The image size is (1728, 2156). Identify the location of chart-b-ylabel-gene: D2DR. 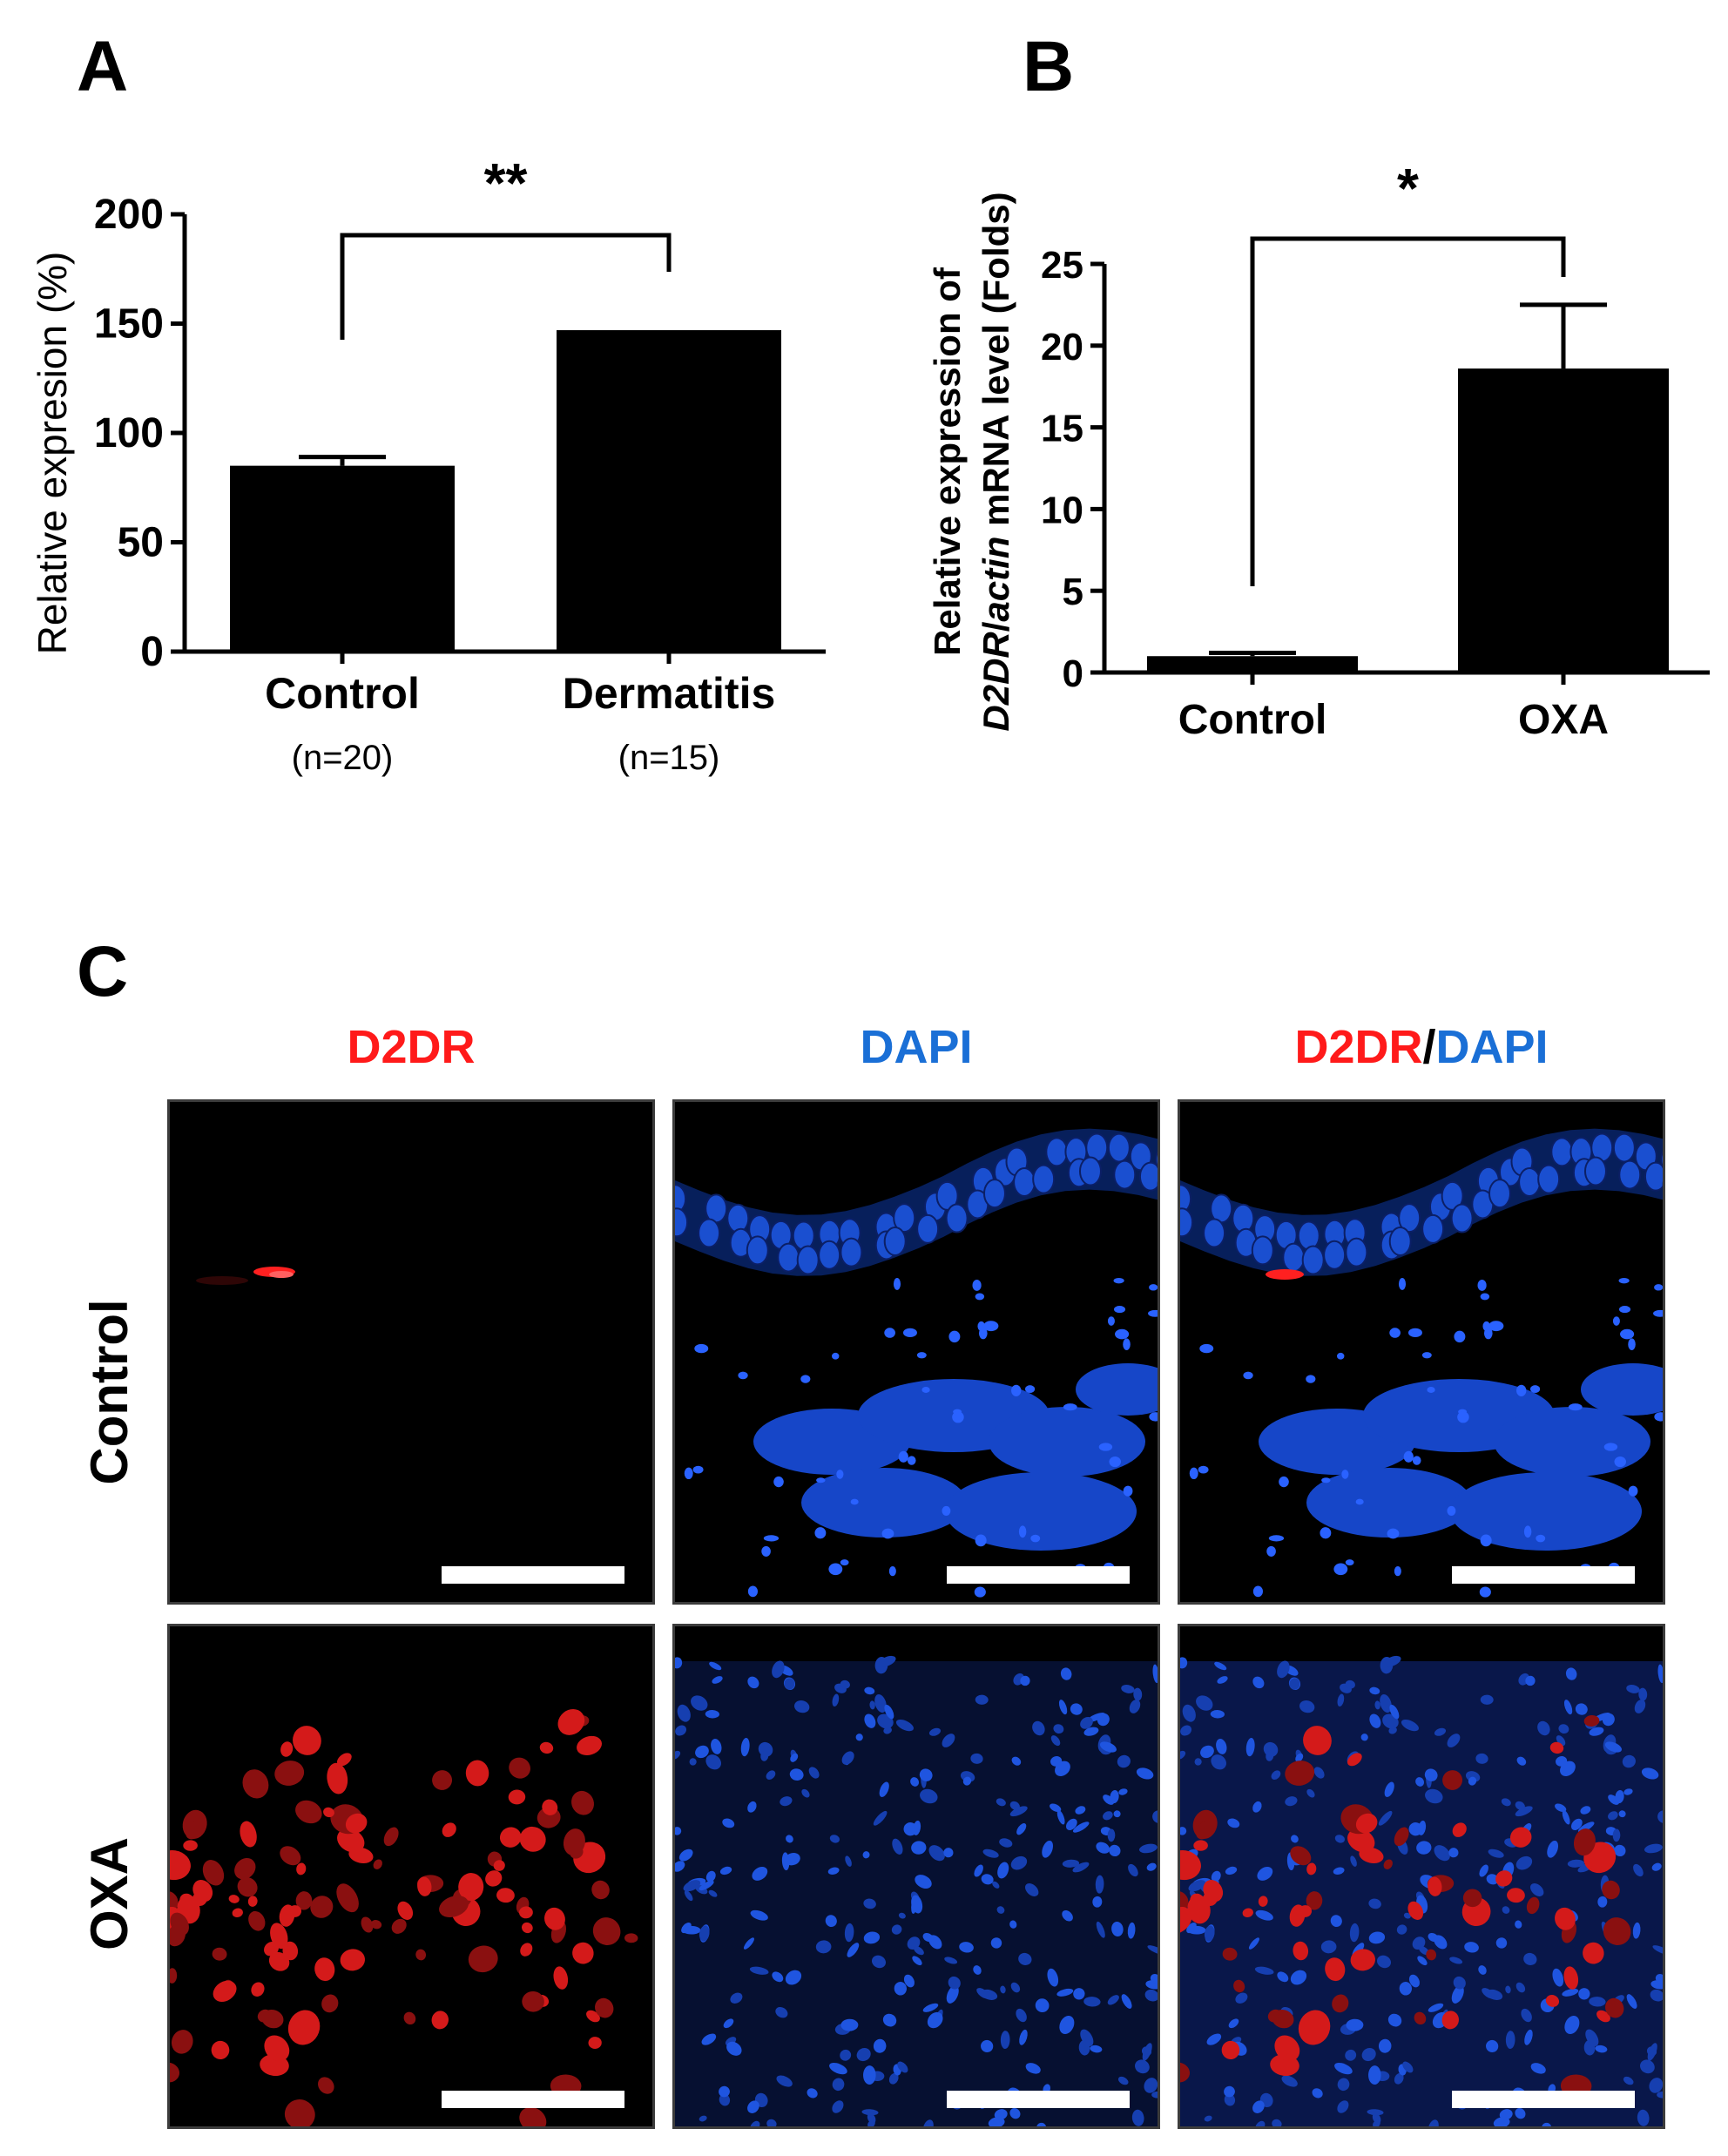
(995, 682).